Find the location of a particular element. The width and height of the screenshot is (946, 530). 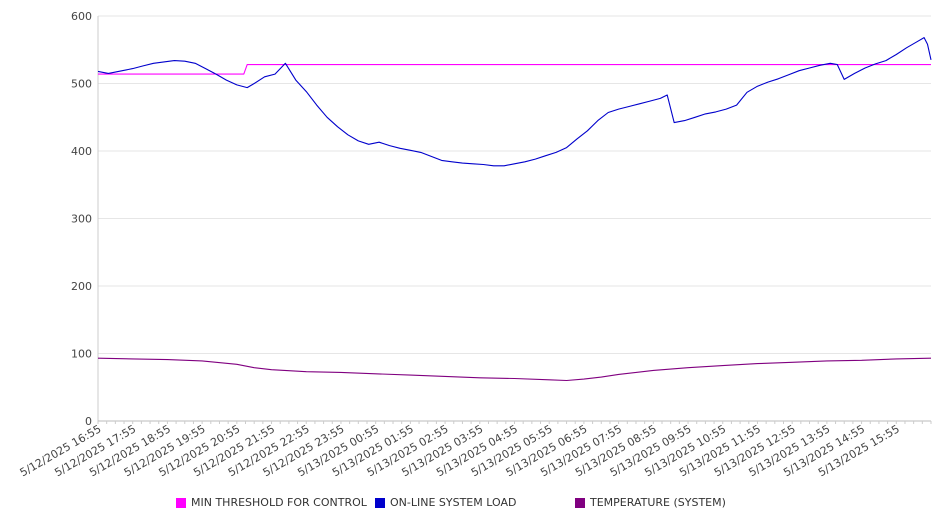

legend-item-min-threshold: MIN THRESHOLD FOR CONTROL is located at coordinates (271, 502).